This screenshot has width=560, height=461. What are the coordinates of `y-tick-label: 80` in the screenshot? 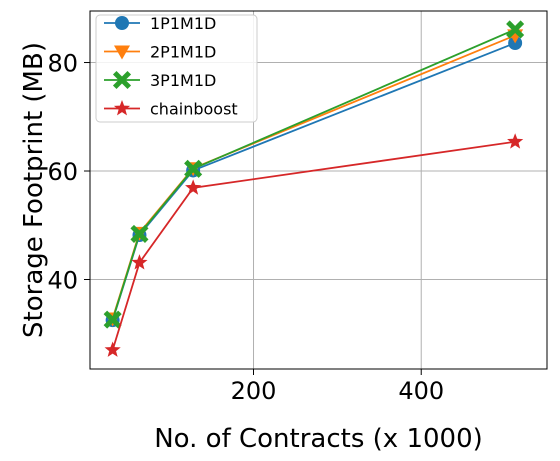 It's located at (62, 64).